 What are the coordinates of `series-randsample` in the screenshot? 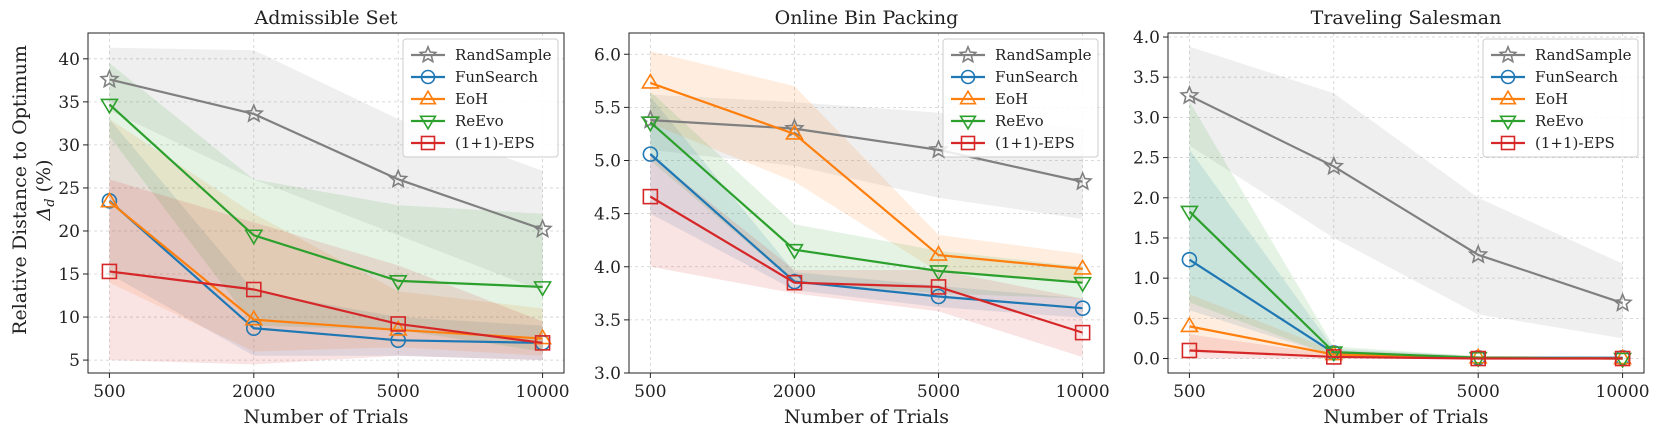 It's located at (326, 153).